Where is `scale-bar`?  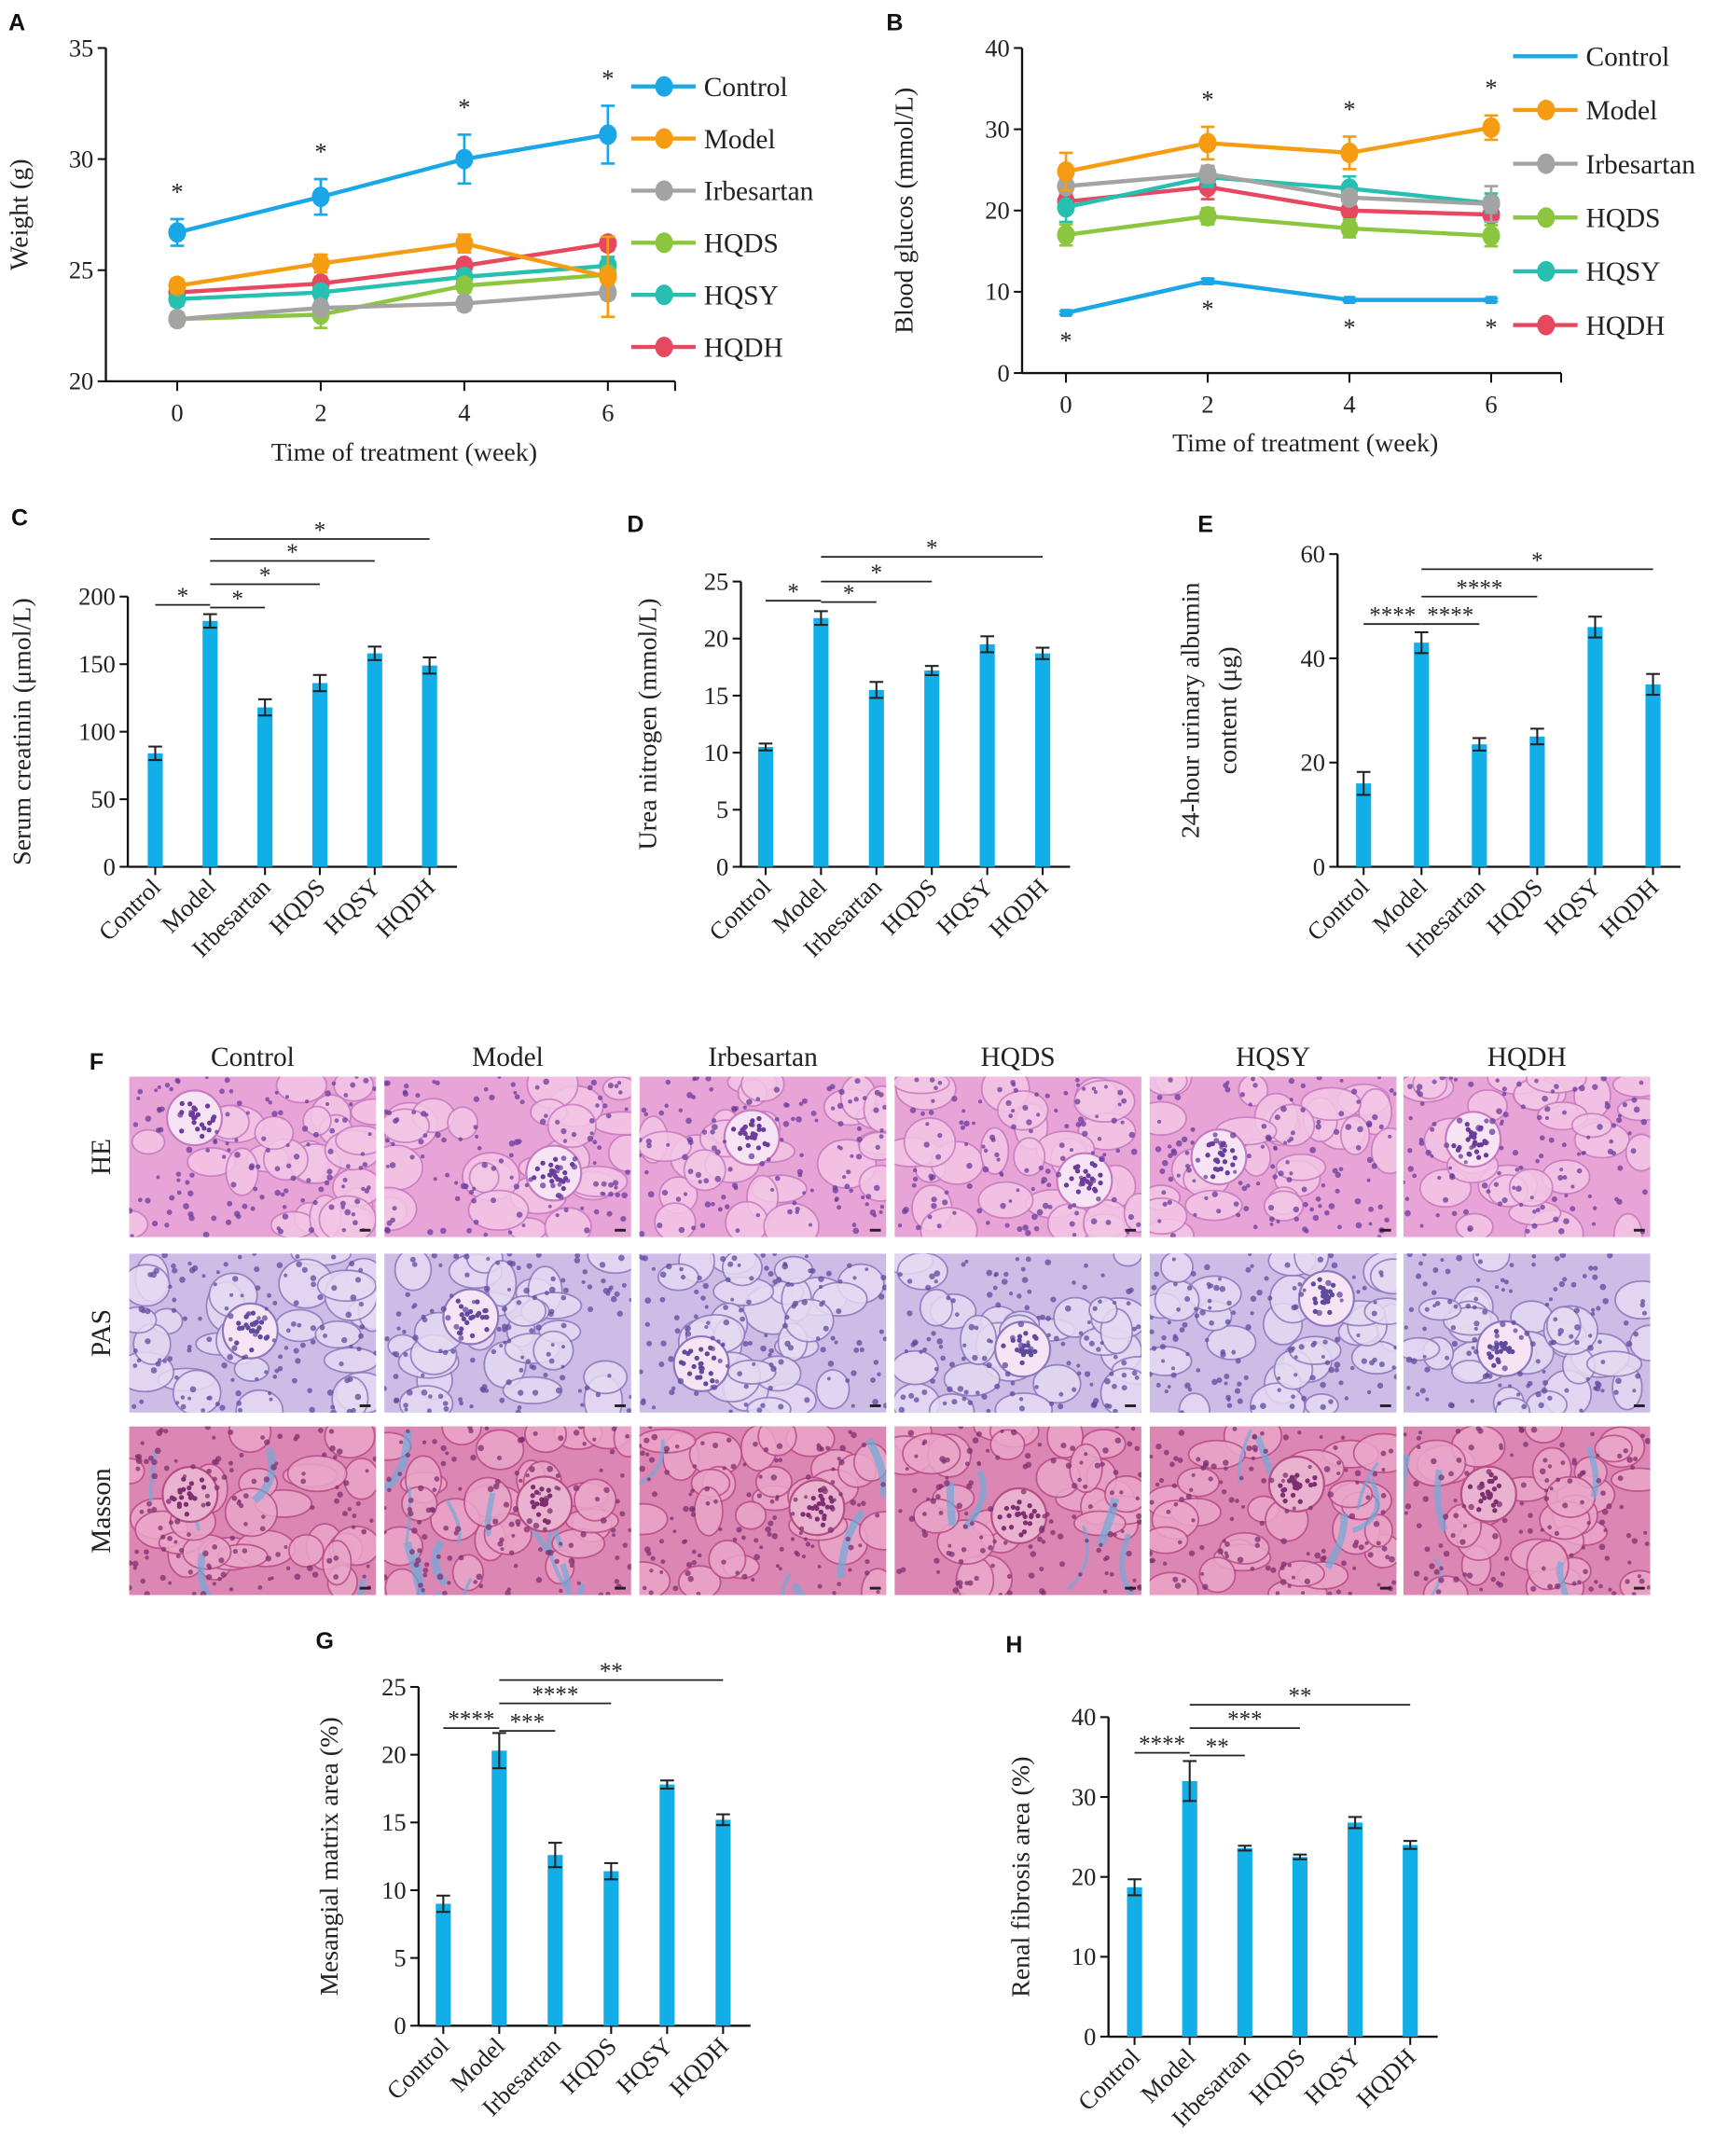
scale-bar is located at coordinates (1639, 1588).